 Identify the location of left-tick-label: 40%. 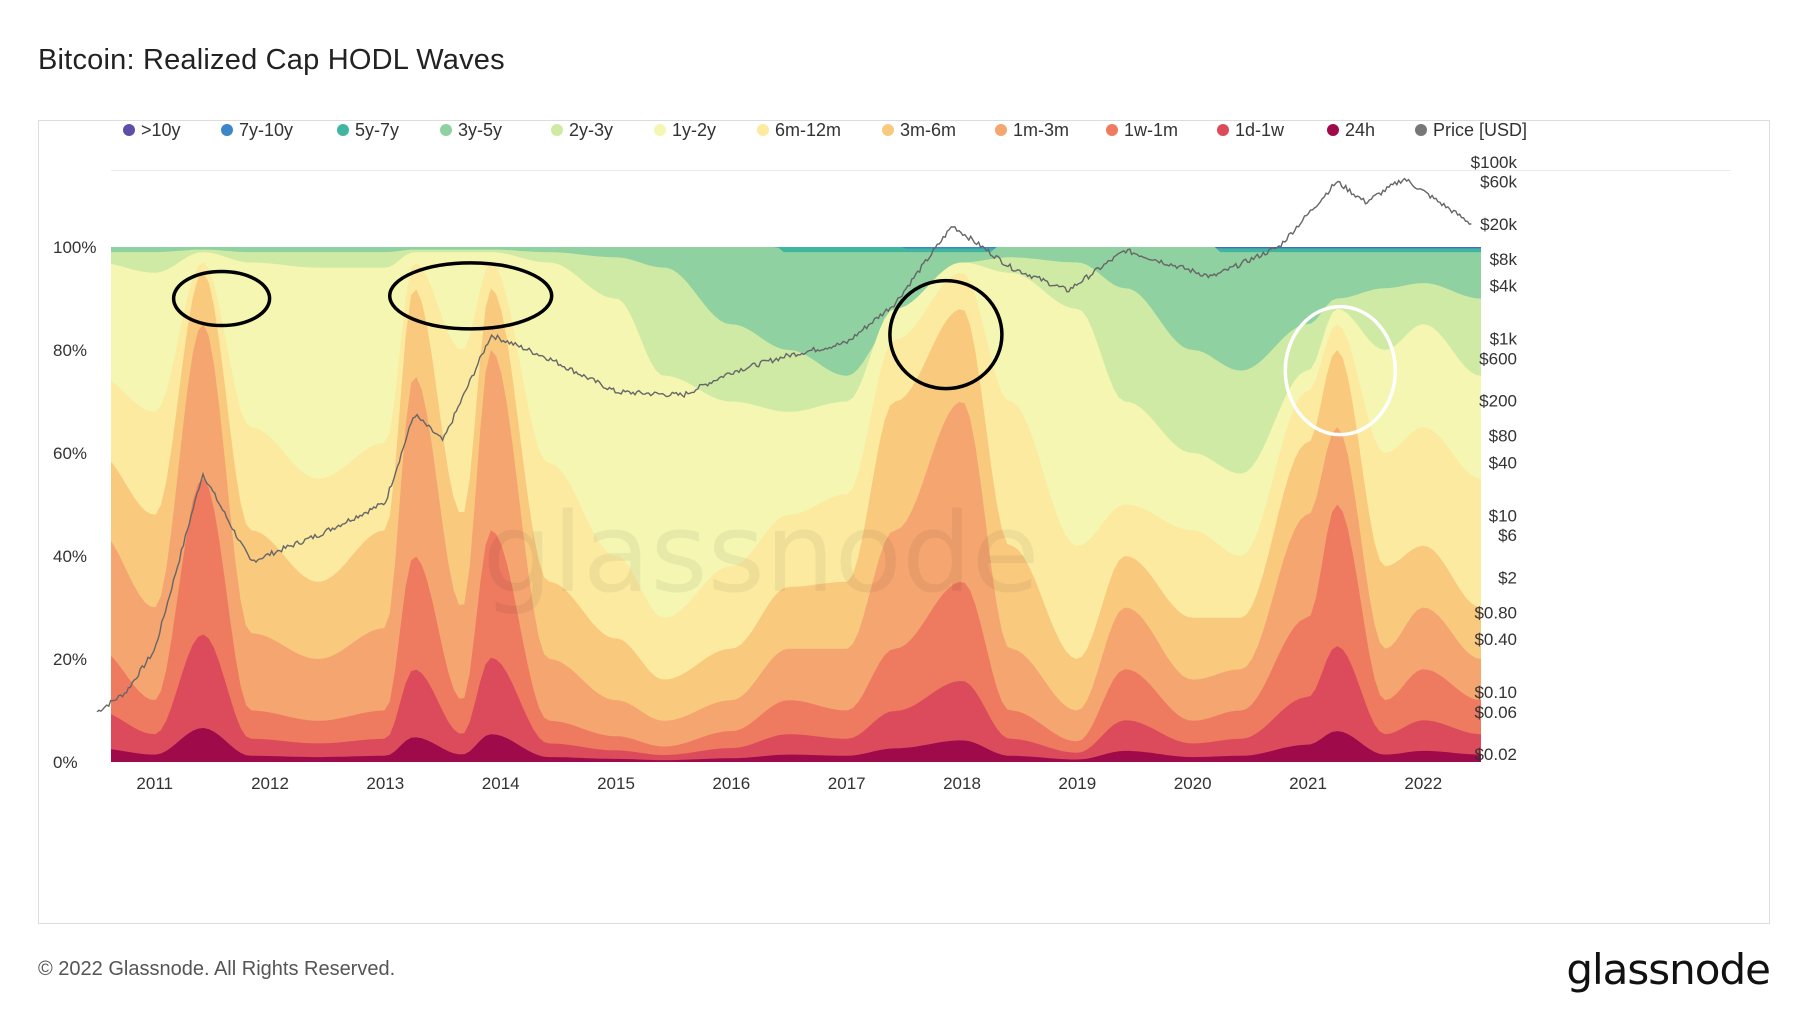
(70, 556).